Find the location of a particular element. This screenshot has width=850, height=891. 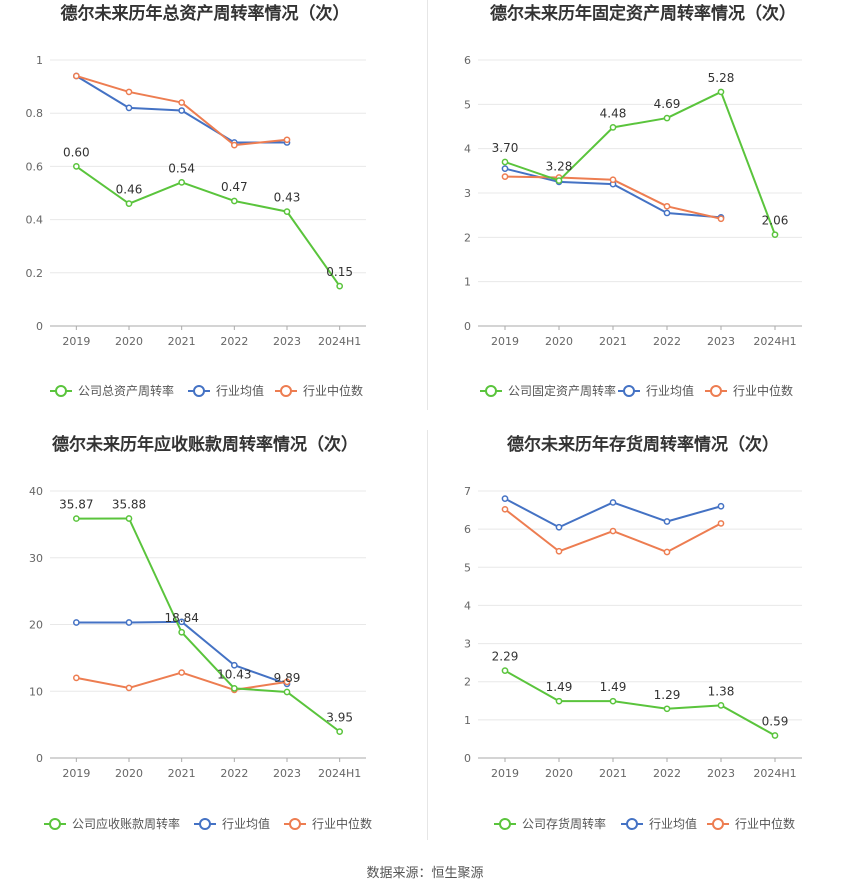

y-tick-label: 0.6 is located at coordinates (35, 166).